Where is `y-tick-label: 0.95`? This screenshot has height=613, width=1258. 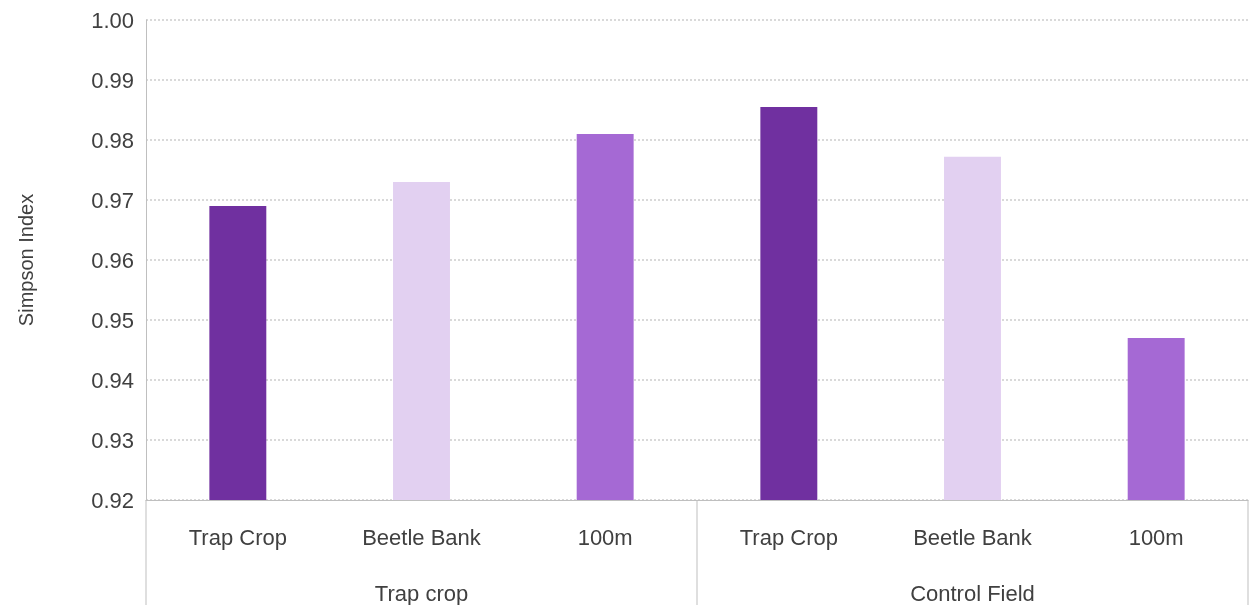
y-tick-label: 0.95 is located at coordinates (112, 320).